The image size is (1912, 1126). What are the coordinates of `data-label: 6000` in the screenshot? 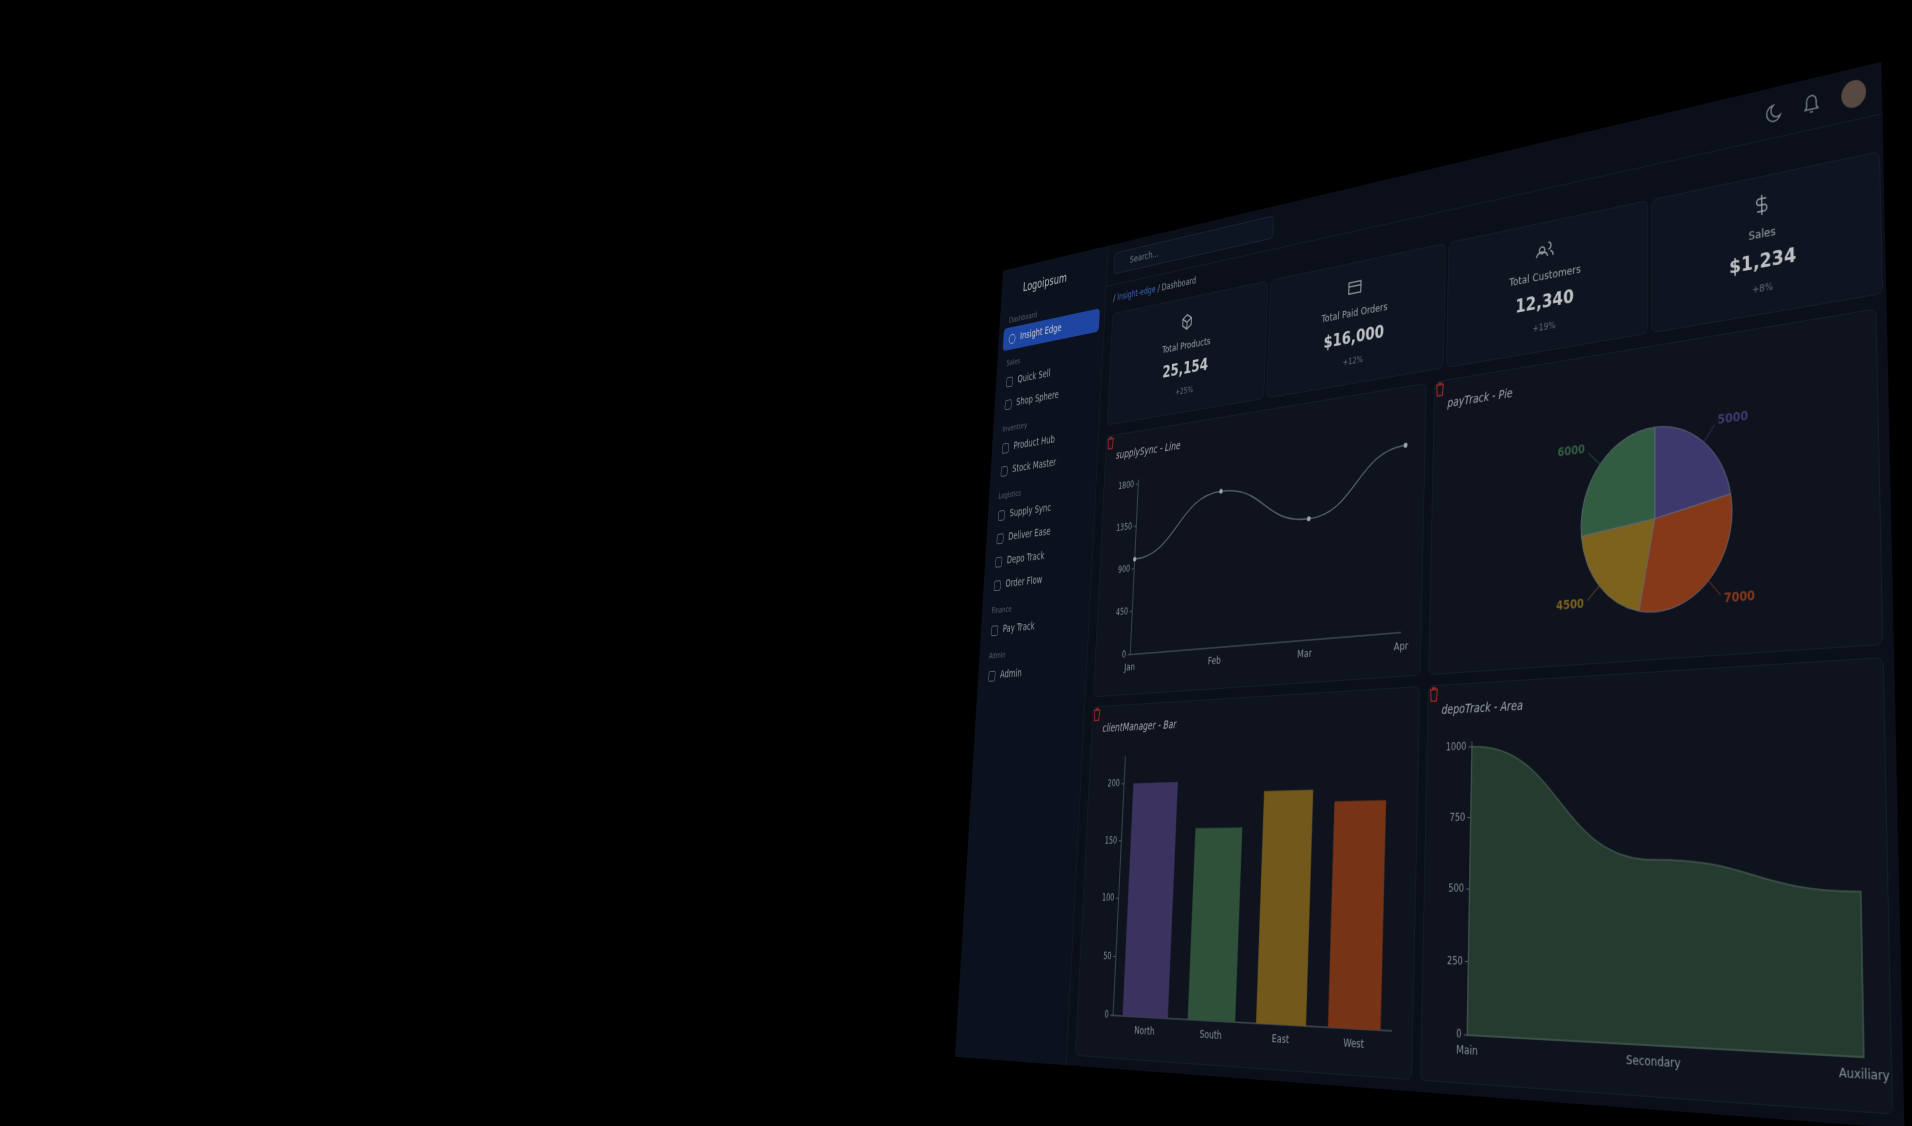 It's located at (1571, 451).